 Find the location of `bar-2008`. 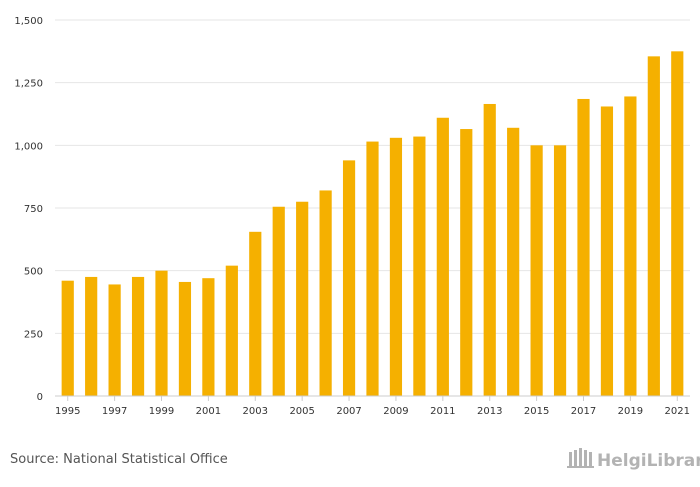

bar-2008 is located at coordinates (372, 268).